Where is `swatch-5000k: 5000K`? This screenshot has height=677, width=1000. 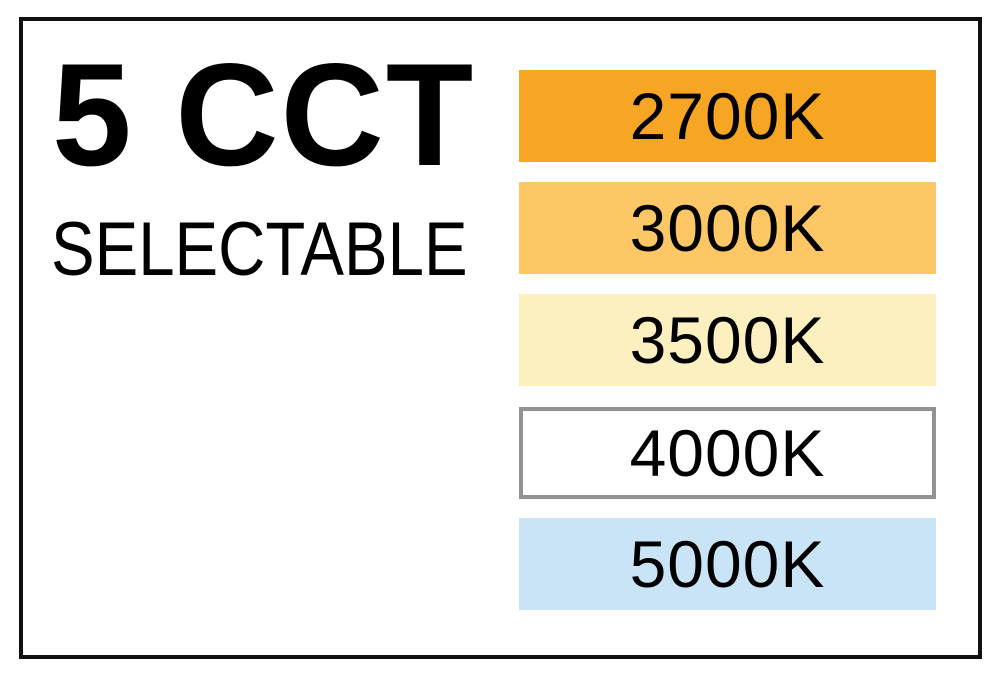 swatch-5000k: 5000K is located at coordinates (727, 564).